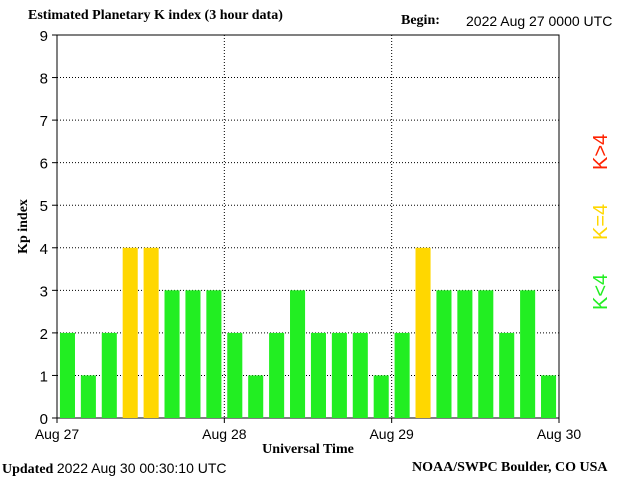 The width and height of the screenshot is (640, 480). I want to click on legend-item-above4: K>4, so click(601, 151).